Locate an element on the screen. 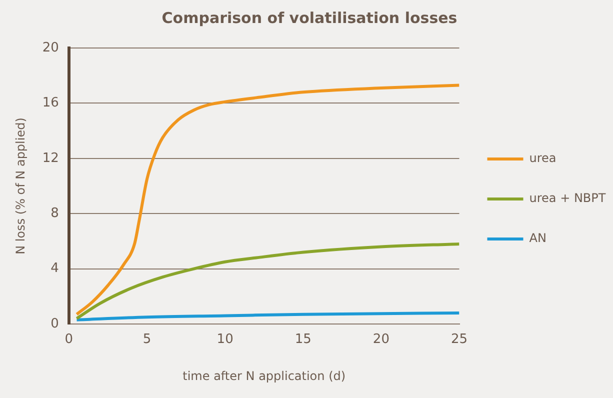 Image resolution: width=613 pixels, height=398 pixels. y-axis-title: N loss (% of N applied) is located at coordinates (20, 186).